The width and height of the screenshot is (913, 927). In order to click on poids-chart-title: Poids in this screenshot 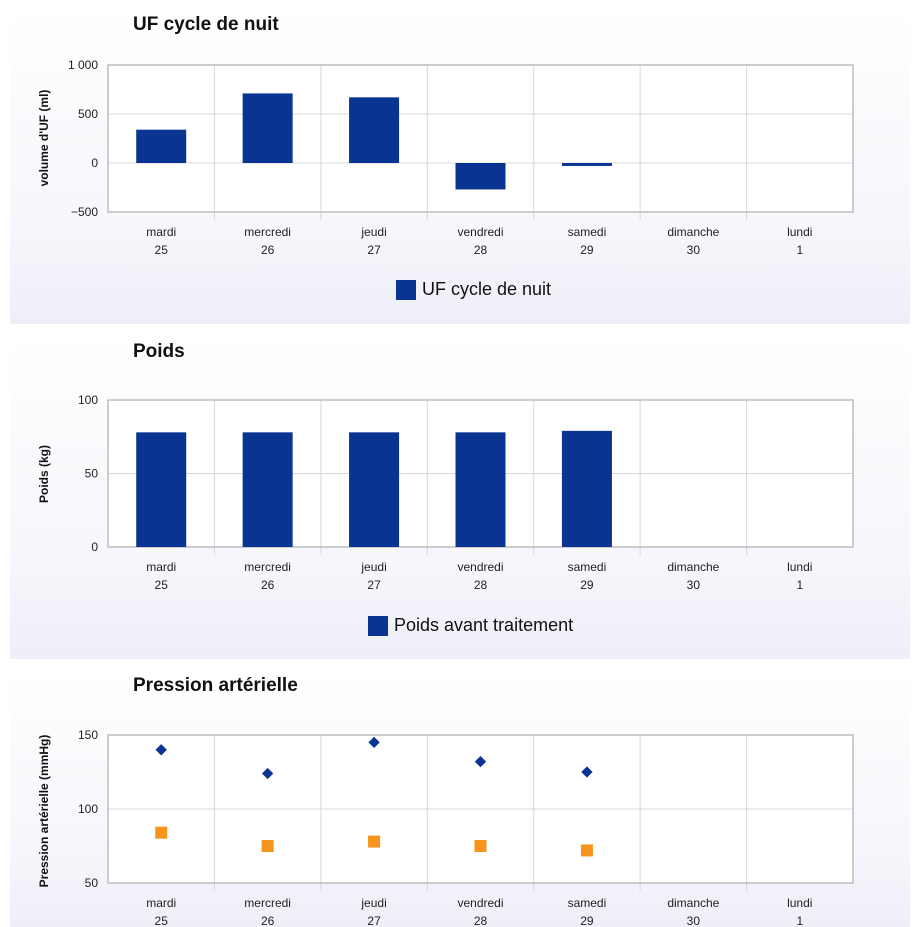, I will do `click(159, 351)`.